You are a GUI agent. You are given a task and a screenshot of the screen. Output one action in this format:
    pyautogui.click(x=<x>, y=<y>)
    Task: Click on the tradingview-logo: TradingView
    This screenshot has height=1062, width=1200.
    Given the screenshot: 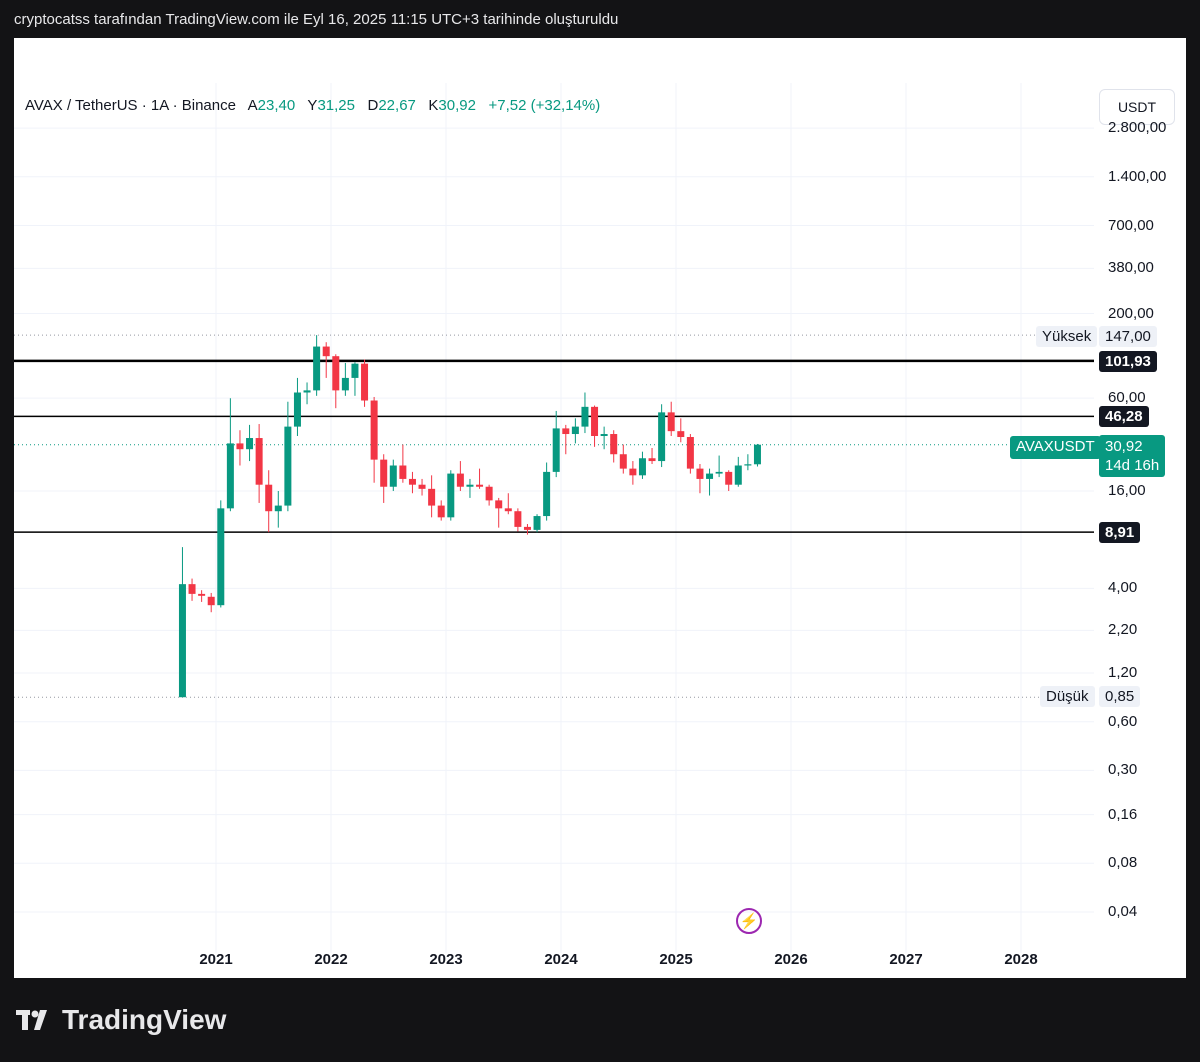 What is the action you would take?
    pyautogui.click(x=121, y=1020)
    